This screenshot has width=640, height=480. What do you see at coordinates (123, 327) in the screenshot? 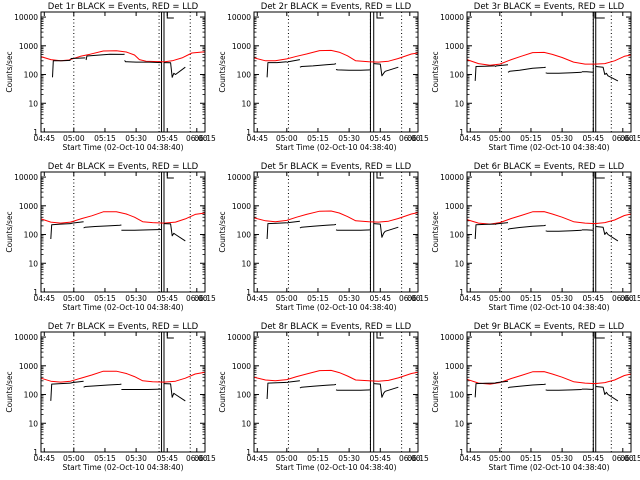
I see `panel-title: Det 7r BLACK = Events, RED = LLD` at bounding box center [123, 327].